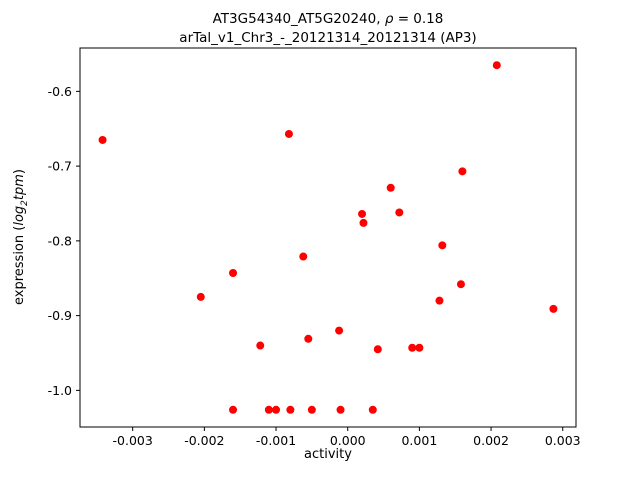  Describe the element at coordinates (20, 215) in the screenshot. I see `y-axis-label-log: log` at that location.